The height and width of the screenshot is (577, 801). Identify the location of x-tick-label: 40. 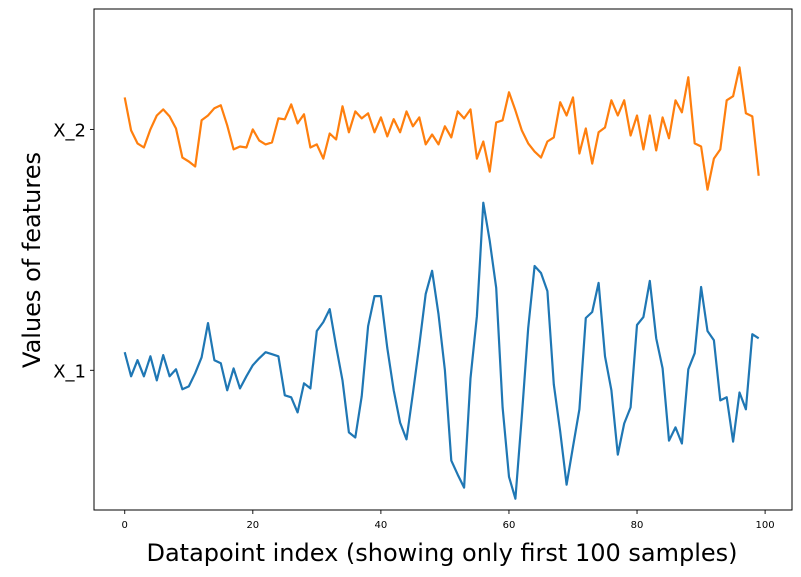
(381, 525).